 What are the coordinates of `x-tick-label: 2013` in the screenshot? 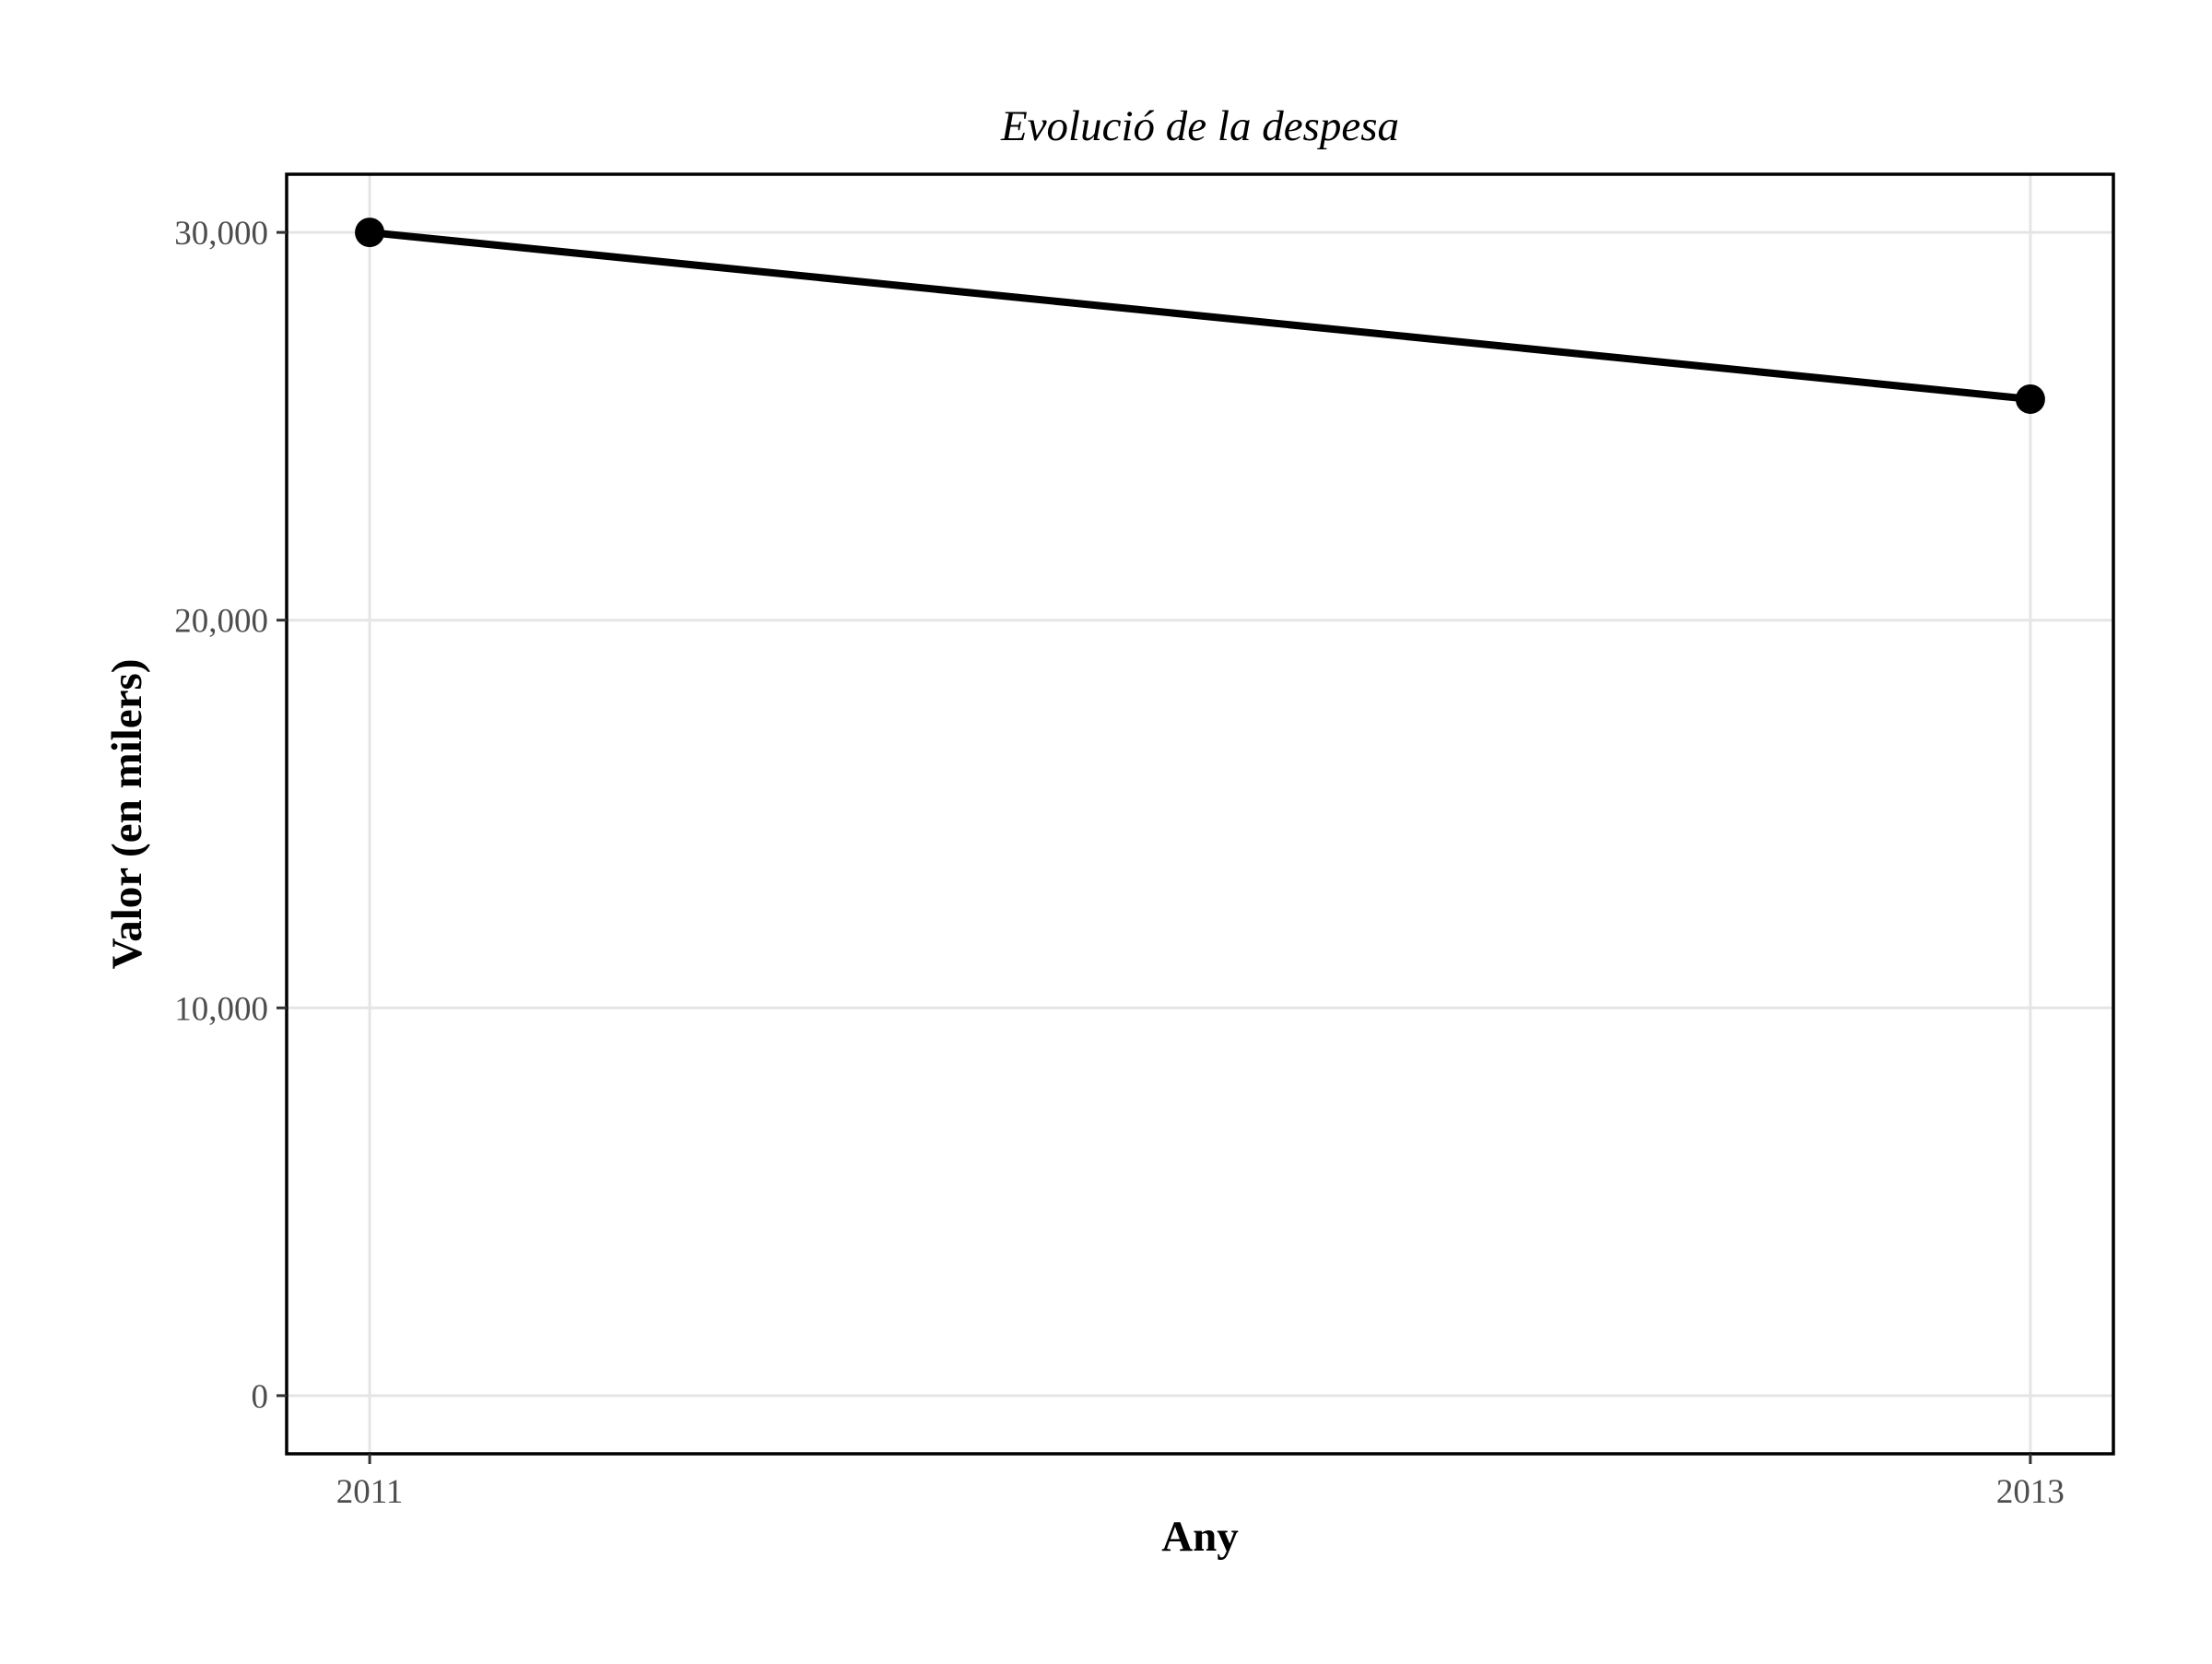 It's located at (2030, 1492).